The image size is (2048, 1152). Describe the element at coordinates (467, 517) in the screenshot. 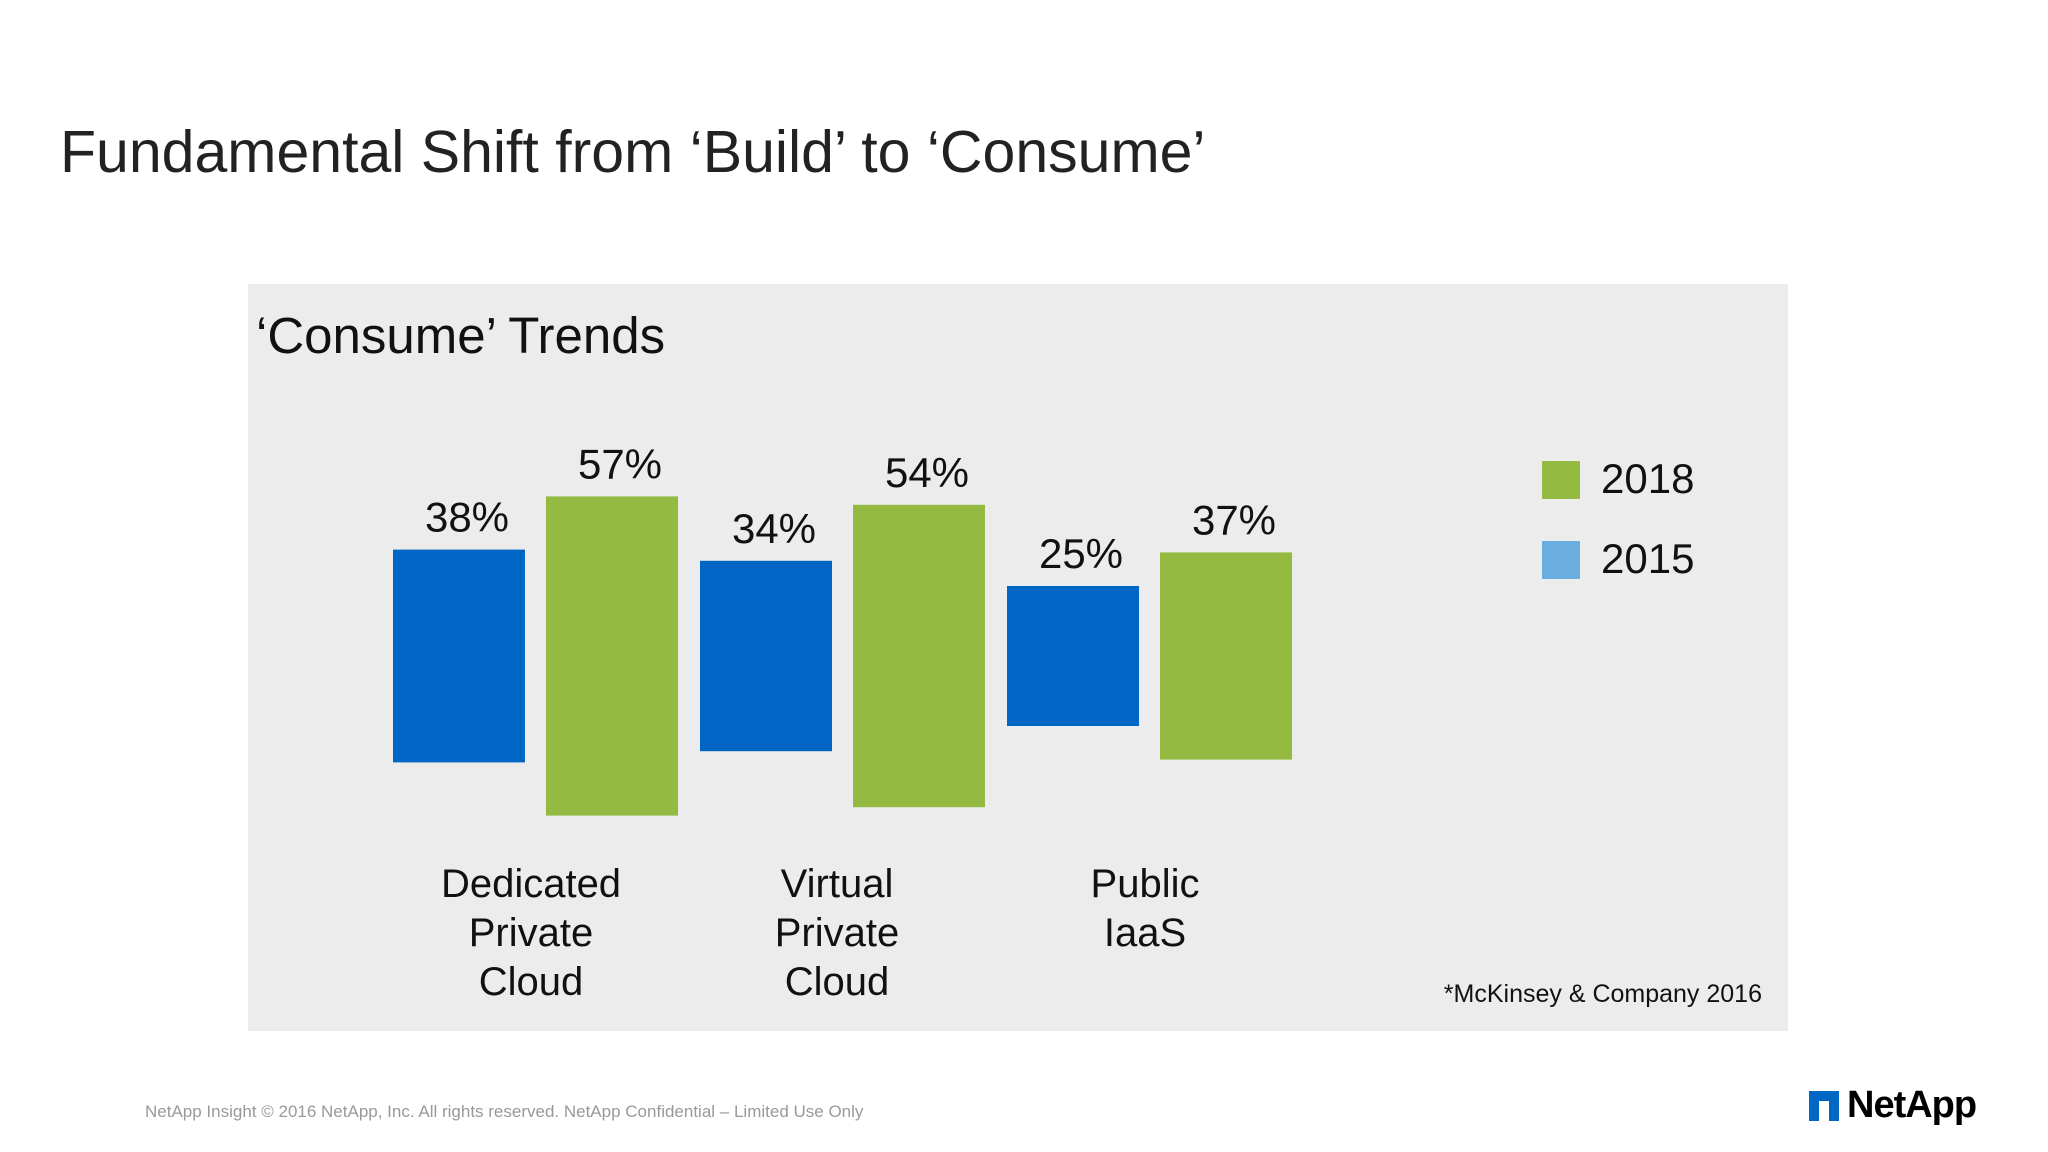

I see `data-label-2015-0: 38%` at that location.